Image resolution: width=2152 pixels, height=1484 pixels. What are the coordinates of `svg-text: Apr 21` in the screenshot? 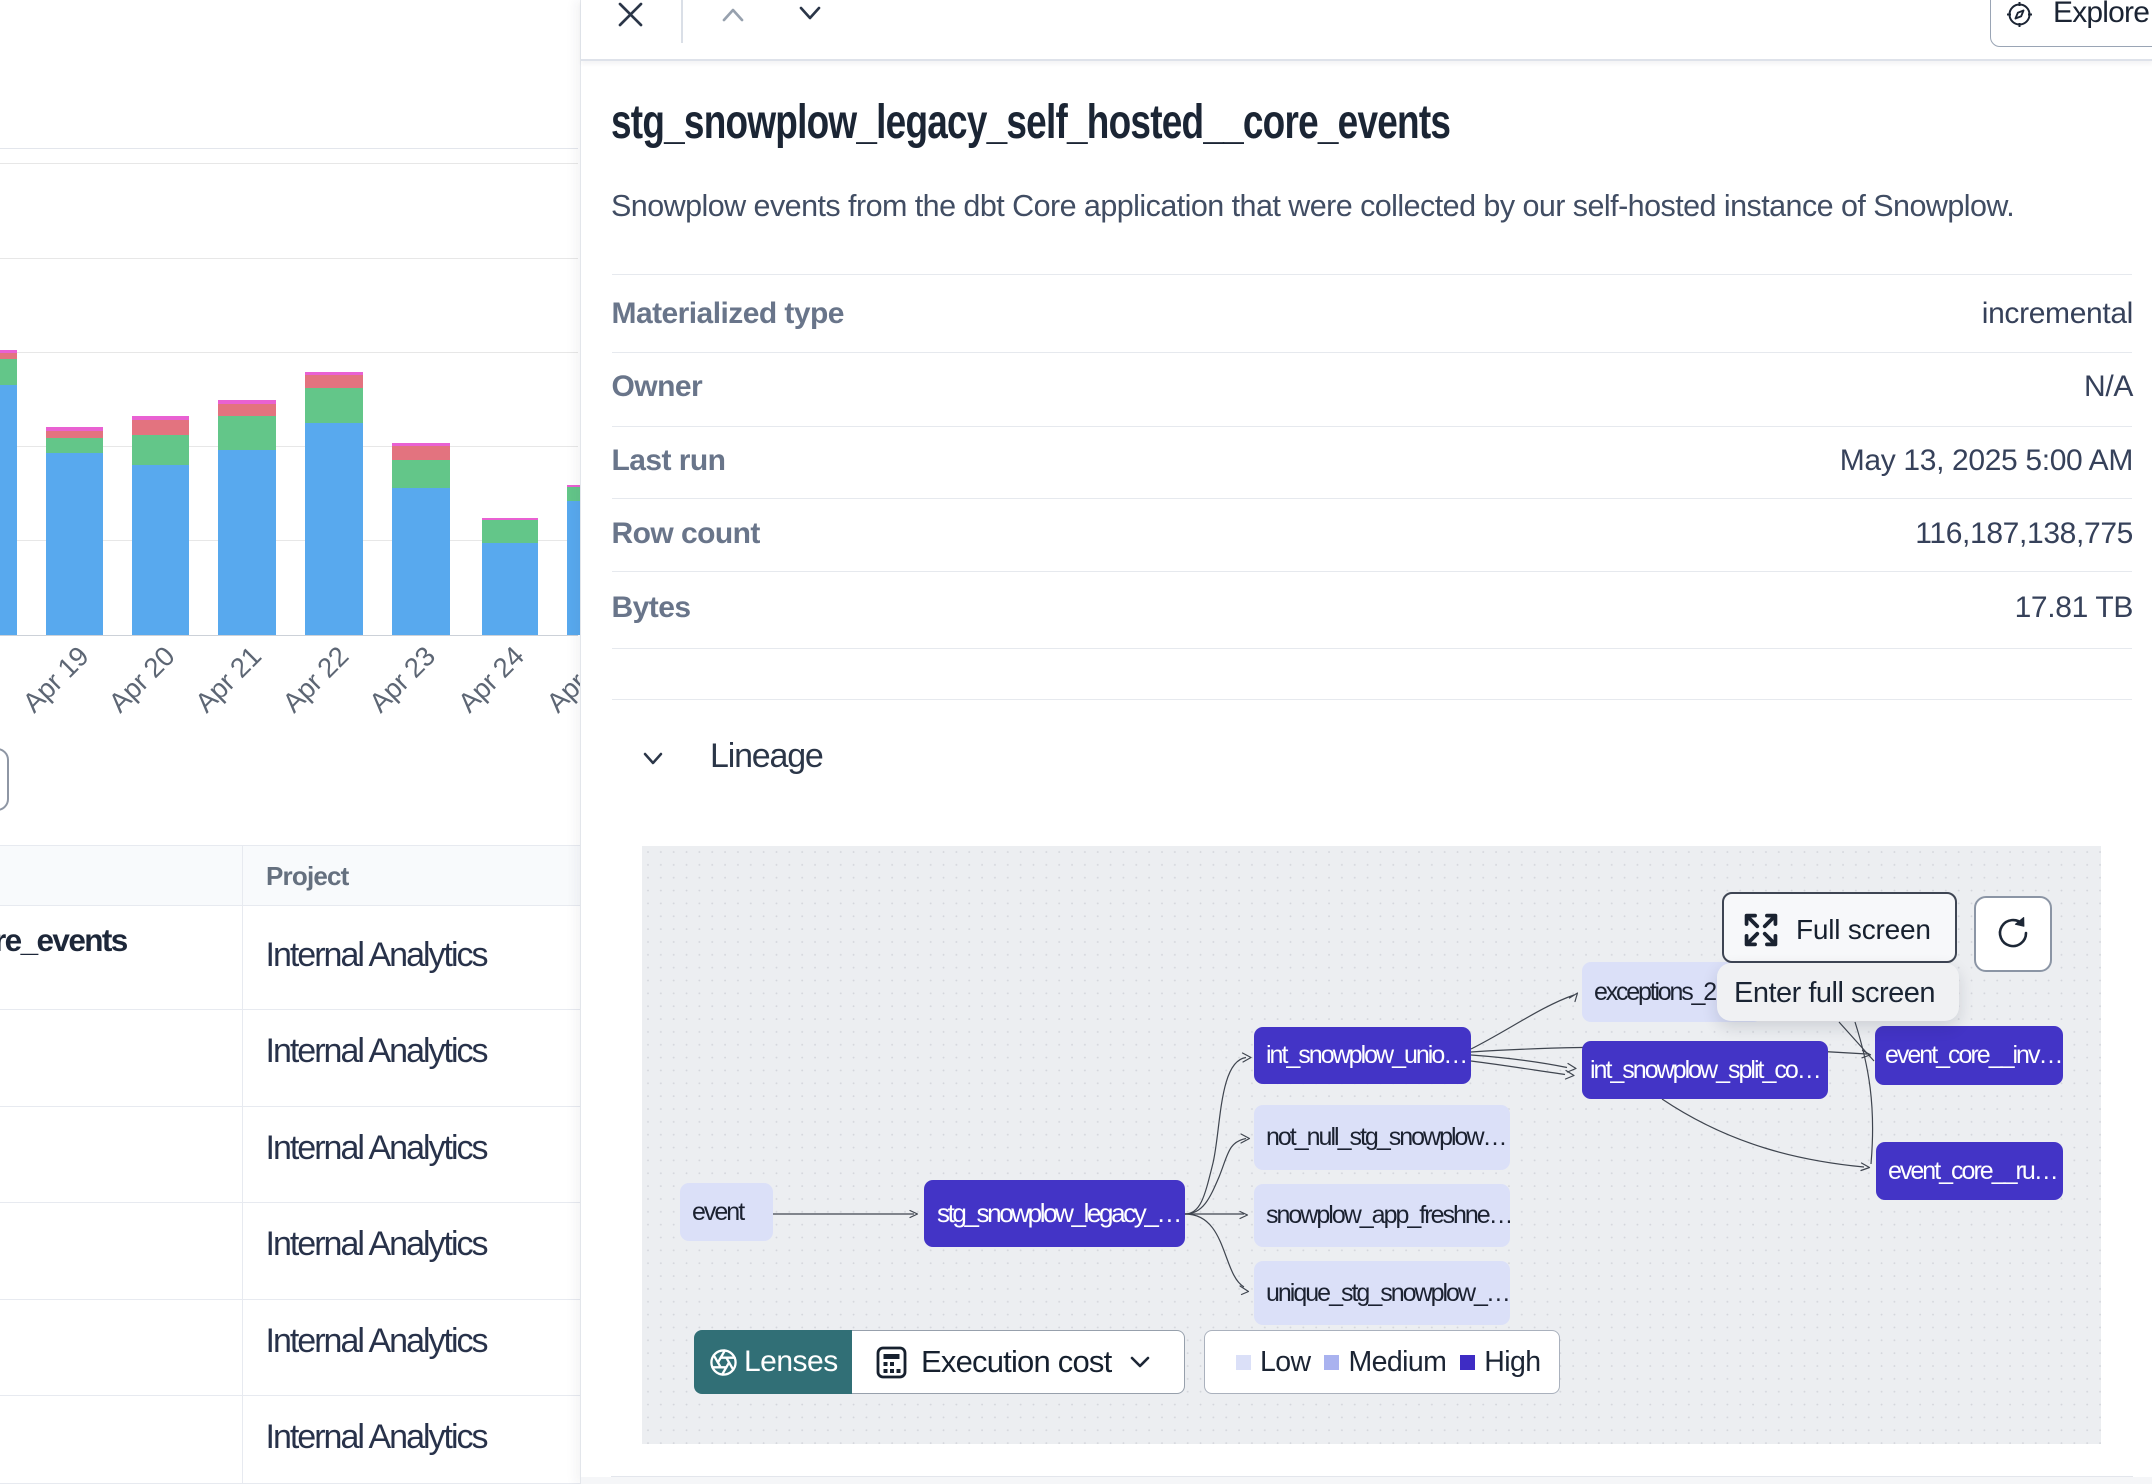 It's located at (228, 679).